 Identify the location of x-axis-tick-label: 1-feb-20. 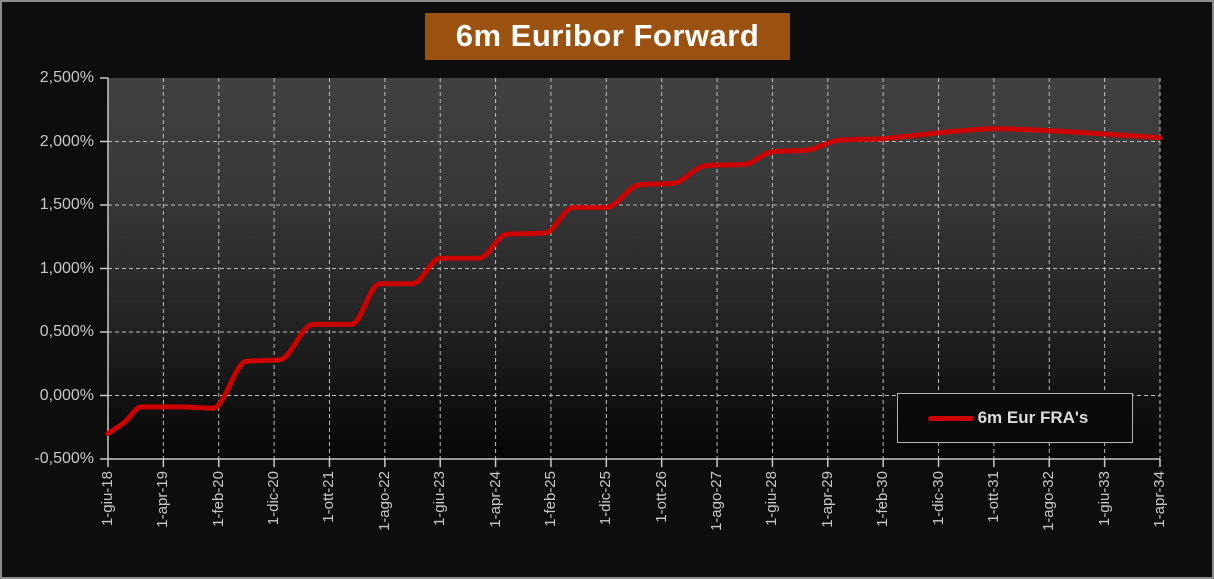
(218, 499).